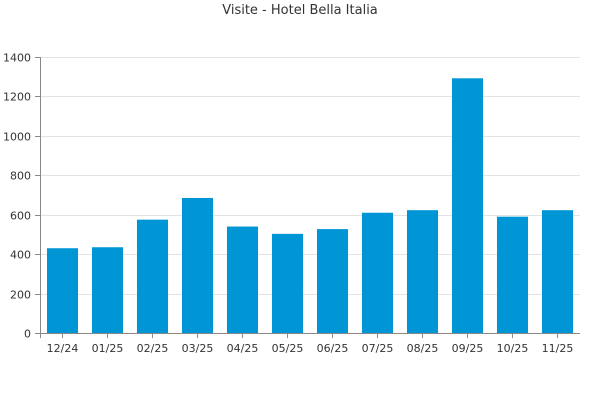 The height and width of the screenshot is (400, 600). What do you see at coordinates (422, 271) in the screenshot?
I see `bar-08/25` at bounding box center [422, 271].